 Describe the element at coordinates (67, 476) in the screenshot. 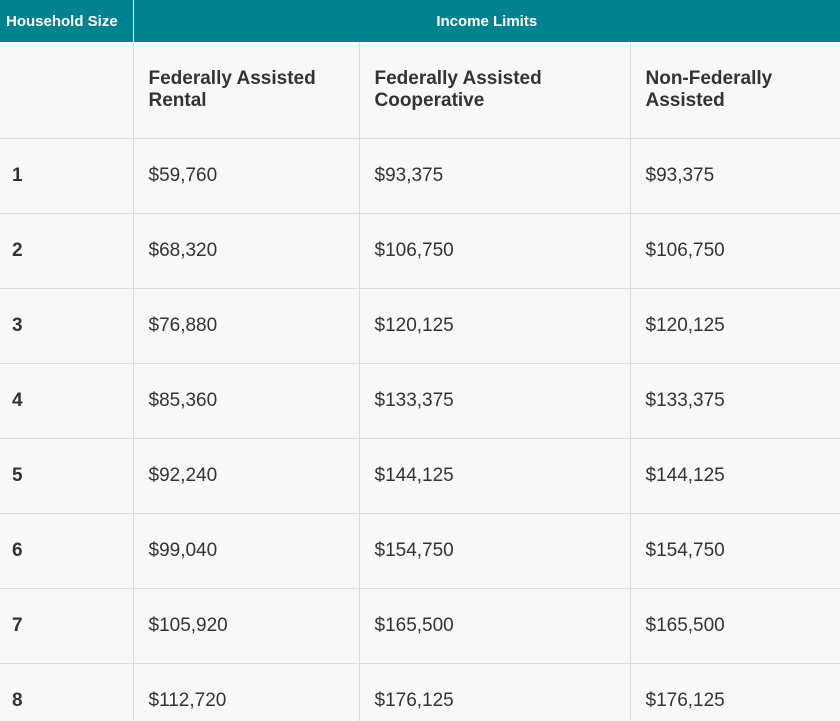

I see `household-size-cell: 5` at that location.